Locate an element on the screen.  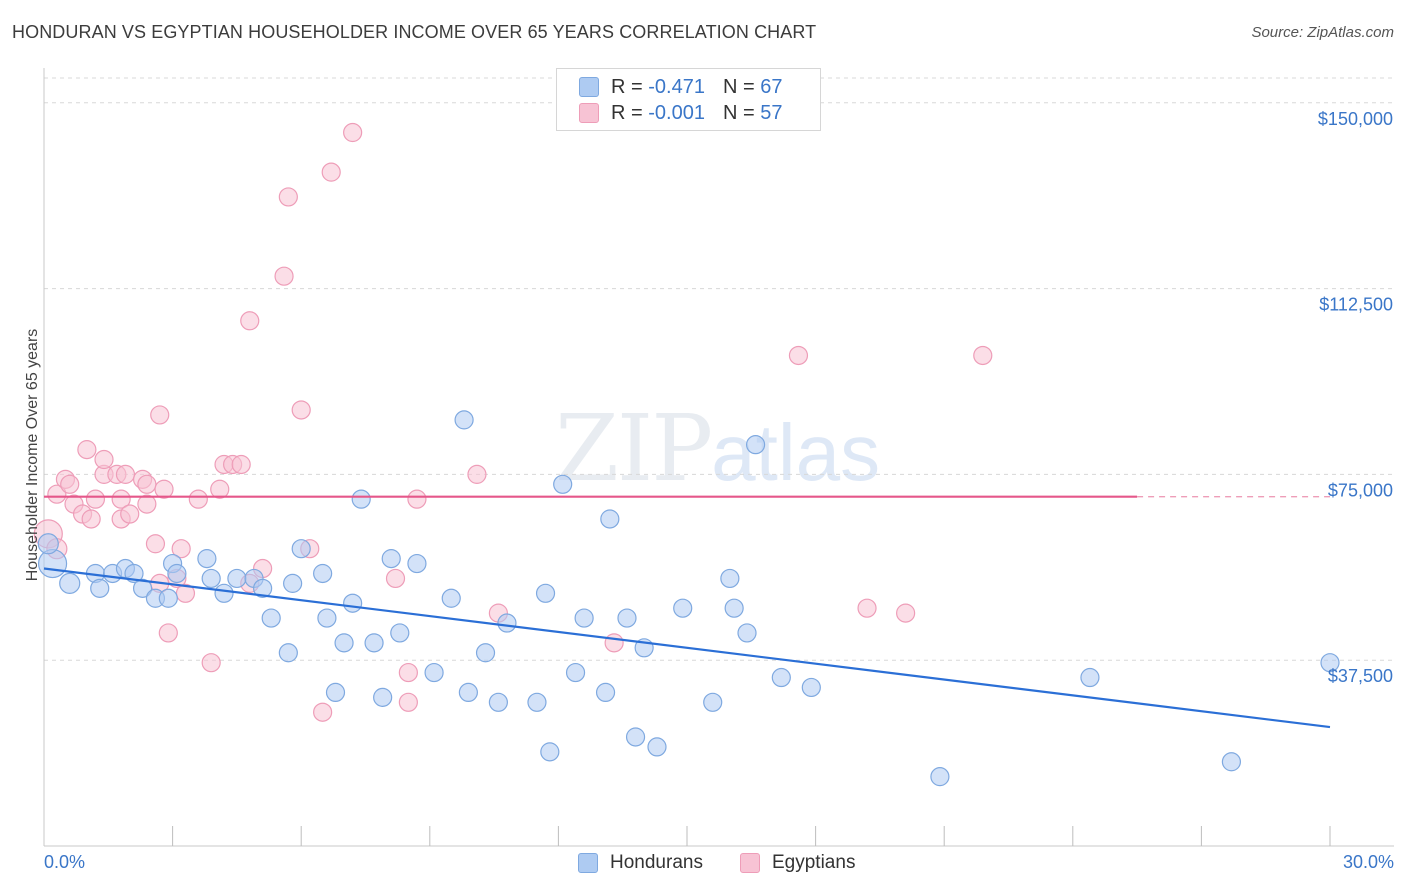
legend-row-egyptians: R = -0.001 N = 57 is located at coordinates (680, 113).